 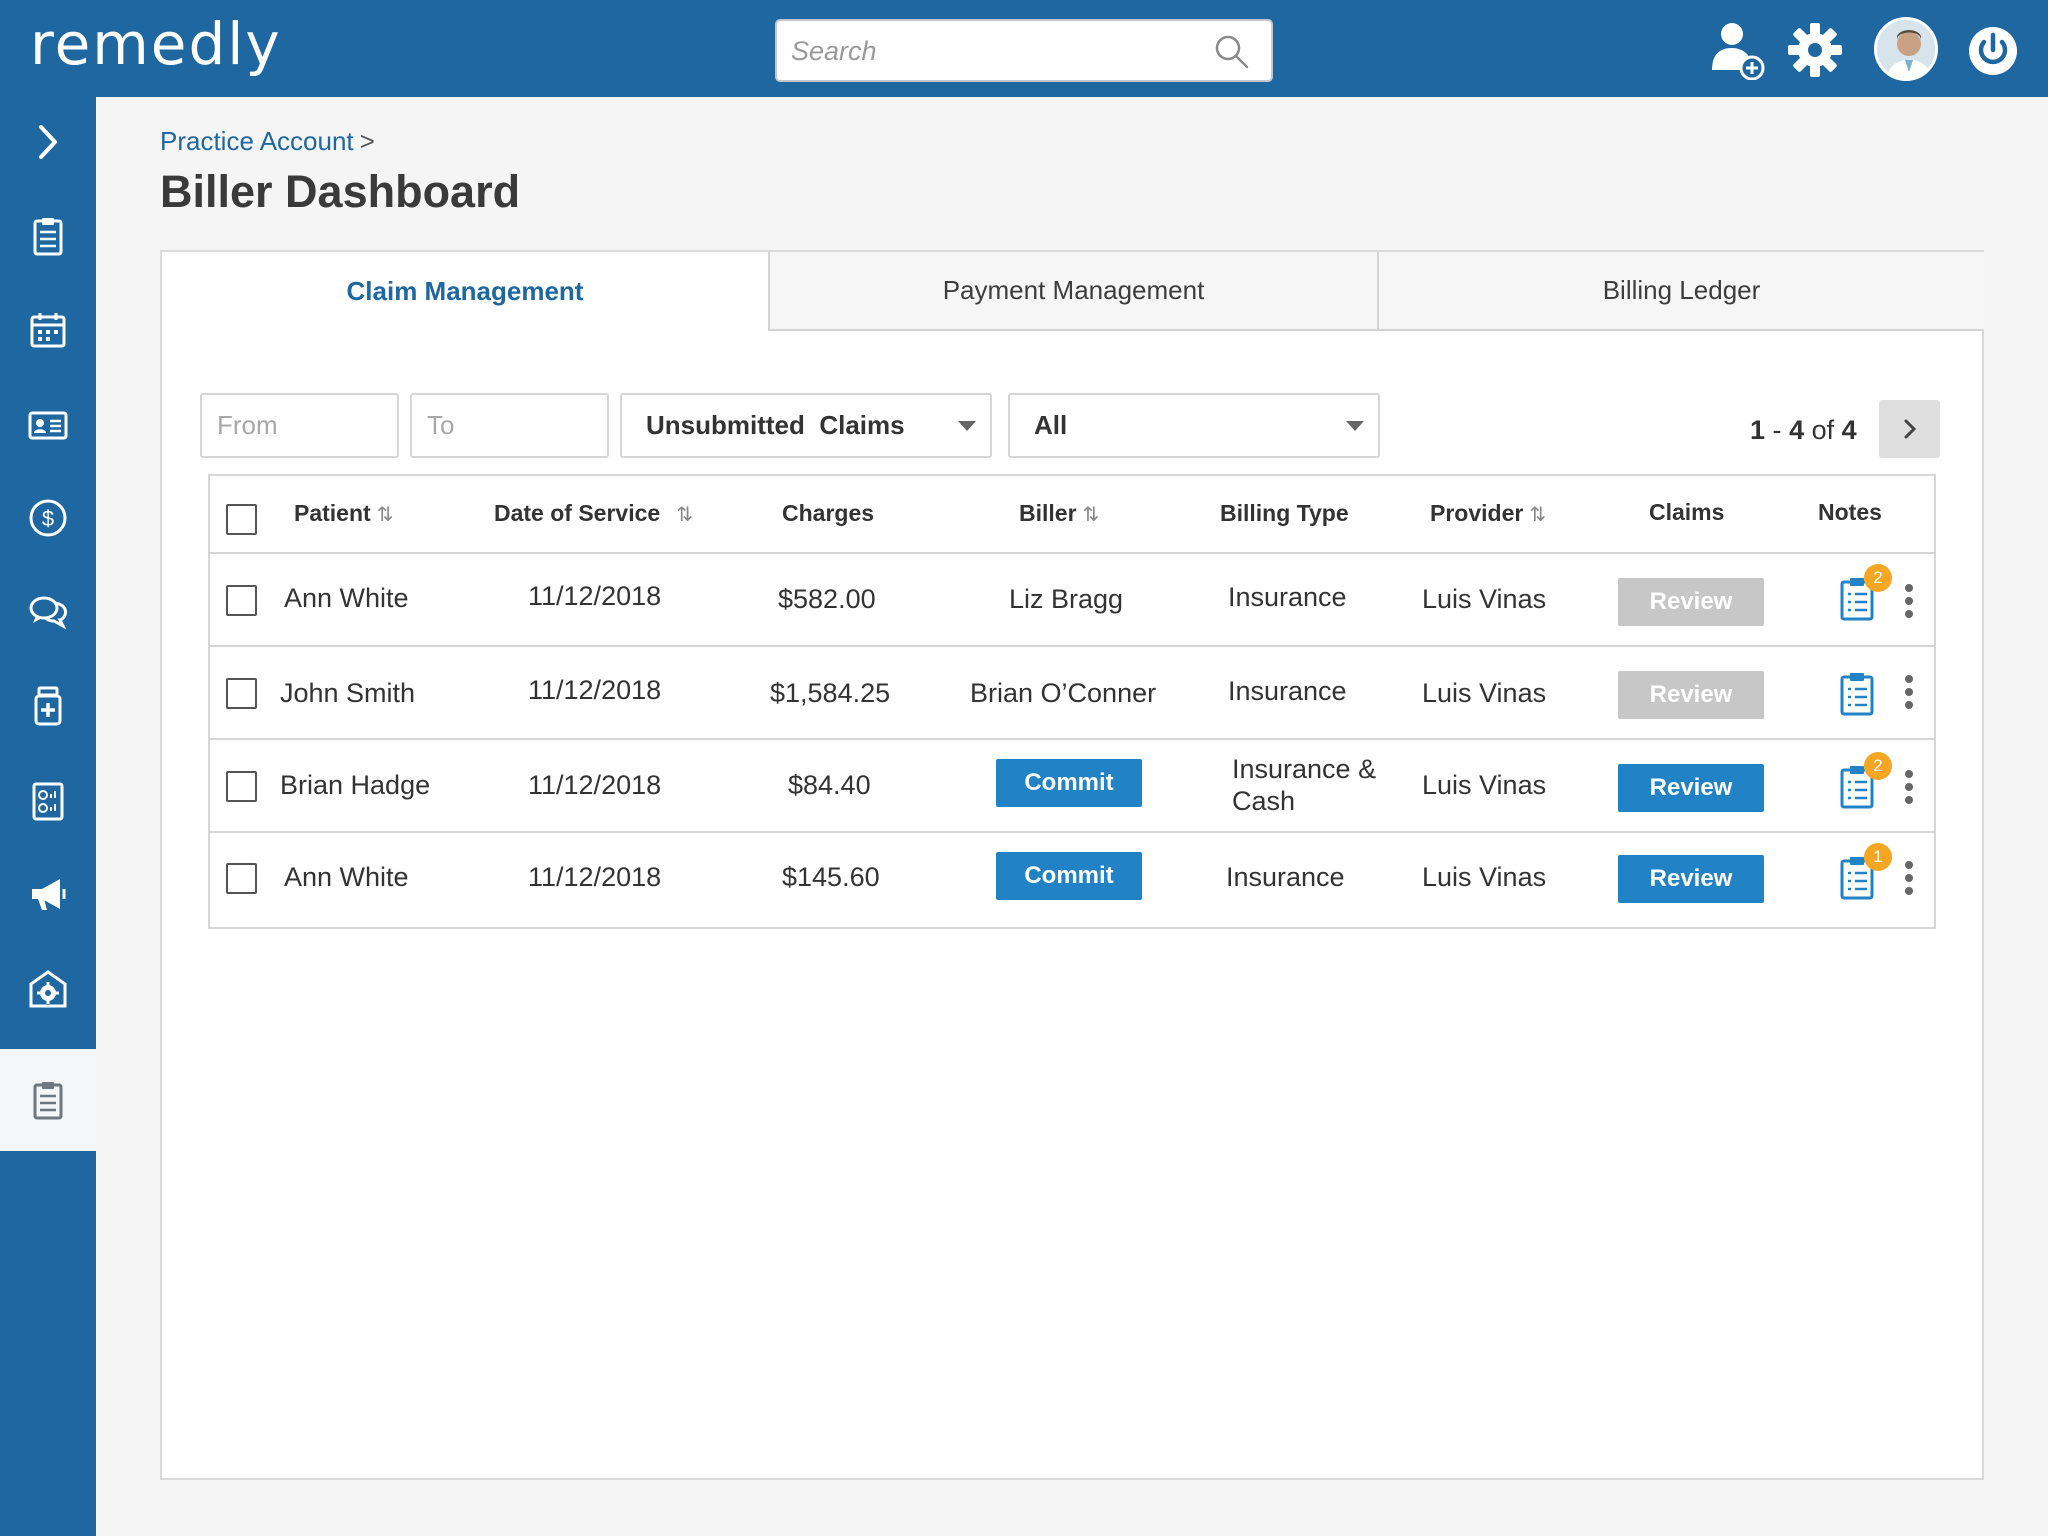 I want to click on medicine-icon, so click(x=48, y=706).